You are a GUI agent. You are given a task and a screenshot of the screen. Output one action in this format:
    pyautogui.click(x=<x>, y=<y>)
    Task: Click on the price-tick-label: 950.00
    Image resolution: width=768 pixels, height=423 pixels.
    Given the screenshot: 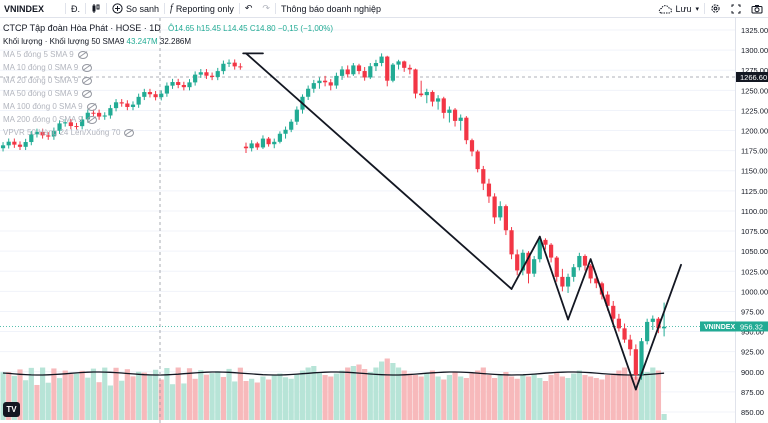 What is the action you would take?
    pyautogui.click(x=752, y=332)
    